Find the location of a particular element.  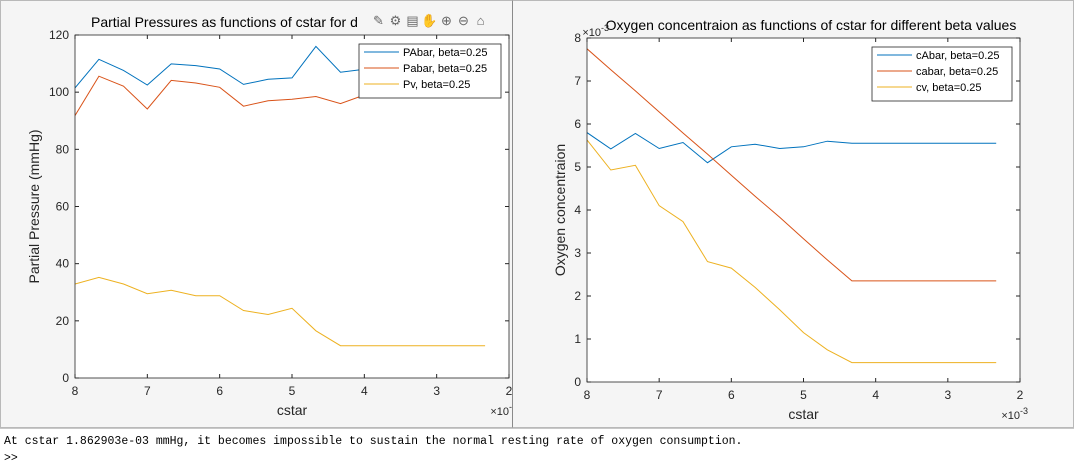

y-tick-label: 4 is located at coordinates (577, 210).